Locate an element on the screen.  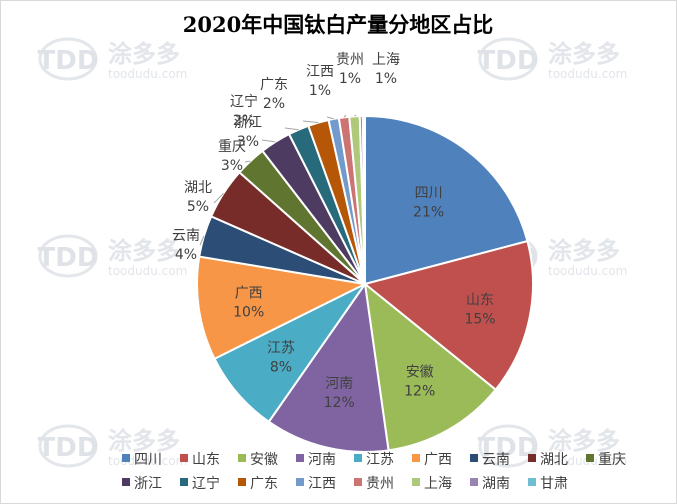
data-label-category: 辽宁 is located at coordinates (244, 101).